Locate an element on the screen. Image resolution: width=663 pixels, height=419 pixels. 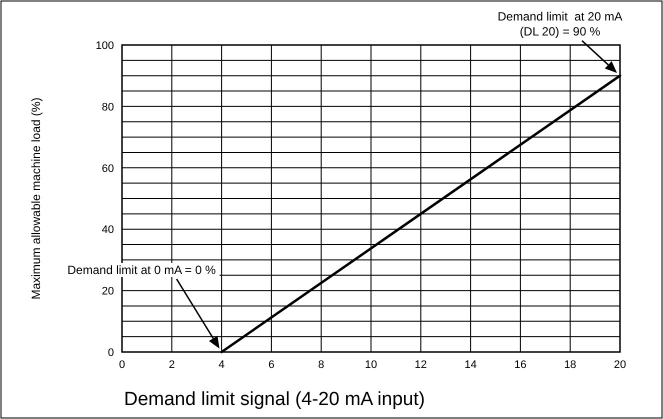
x-tick-label: 2 is located at coordinates (171, 365).